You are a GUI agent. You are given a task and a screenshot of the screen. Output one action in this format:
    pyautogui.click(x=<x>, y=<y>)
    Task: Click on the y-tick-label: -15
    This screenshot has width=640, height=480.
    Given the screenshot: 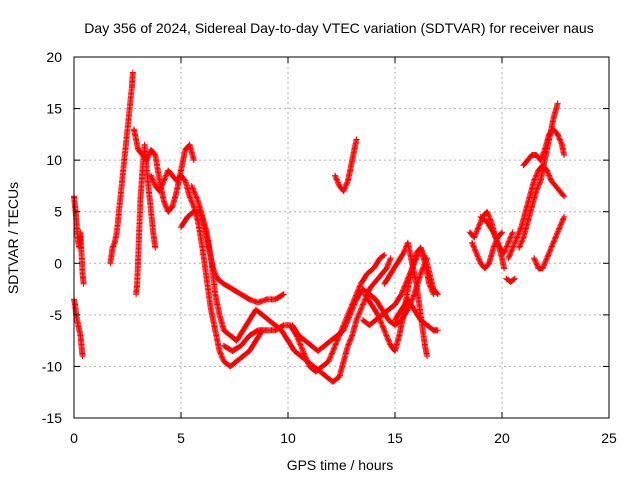 What is the action you would take?
    pyautogui.click(x=52, y=418)
    